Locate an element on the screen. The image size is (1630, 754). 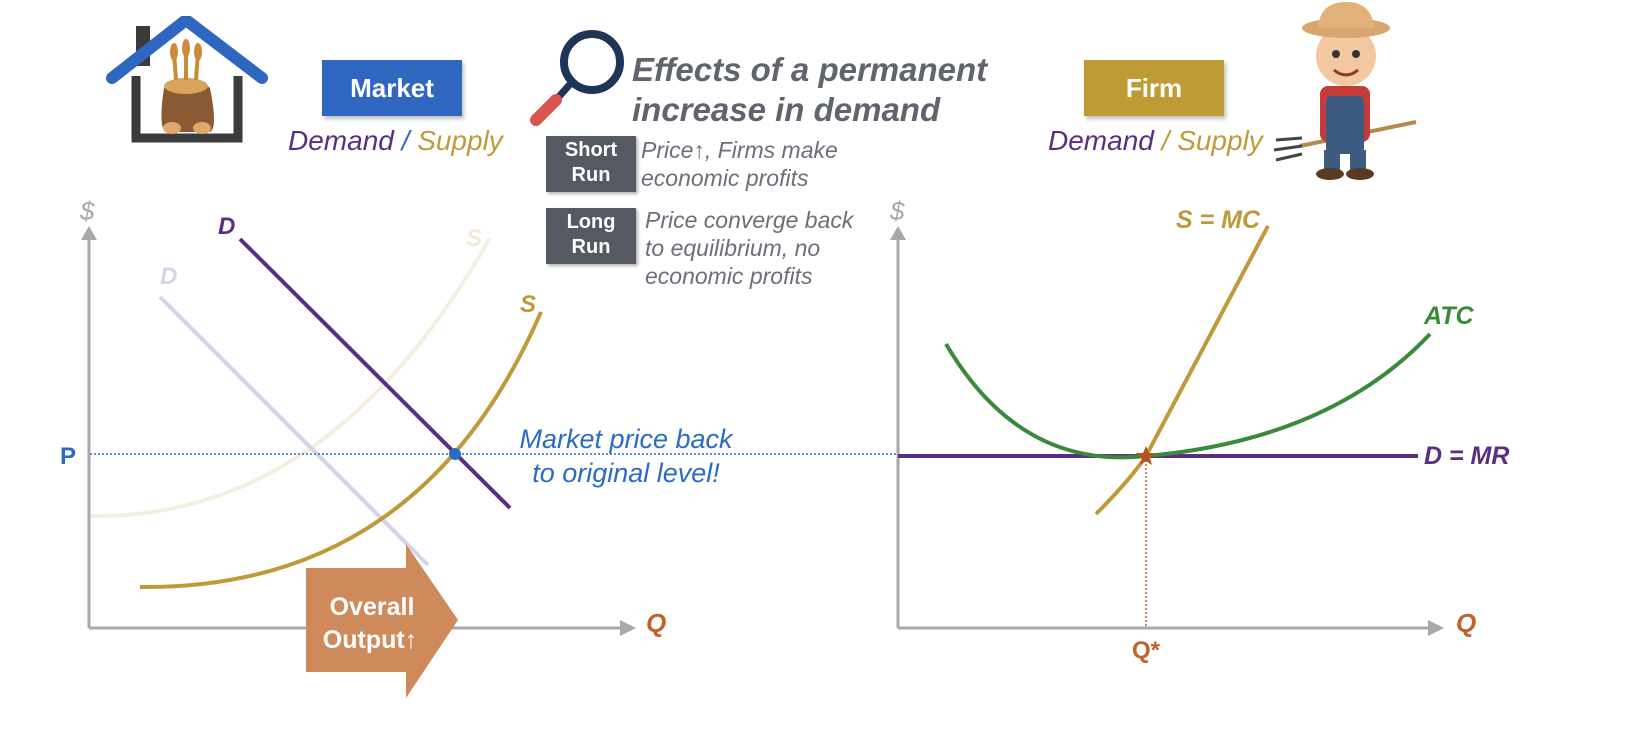
firm-subtitle-demand: Demand is located at coordinates (1101, 140).